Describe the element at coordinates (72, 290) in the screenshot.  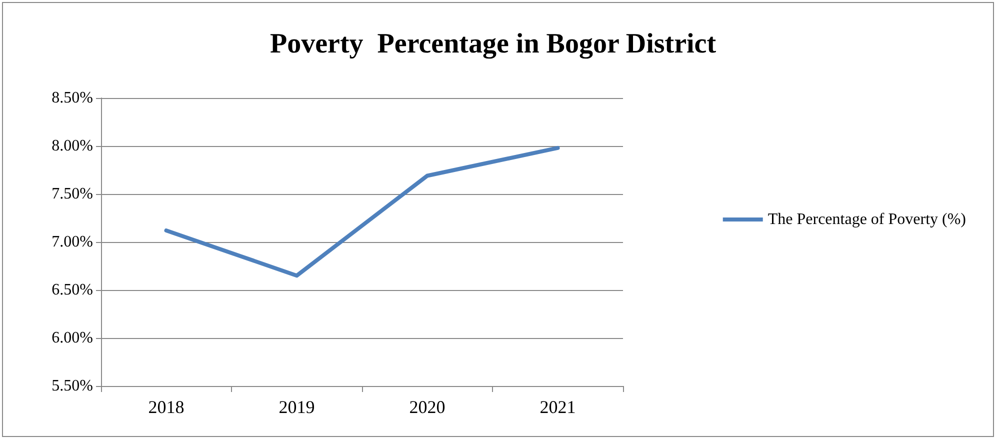
I see `y-tick-label: 6.50%` at that location.